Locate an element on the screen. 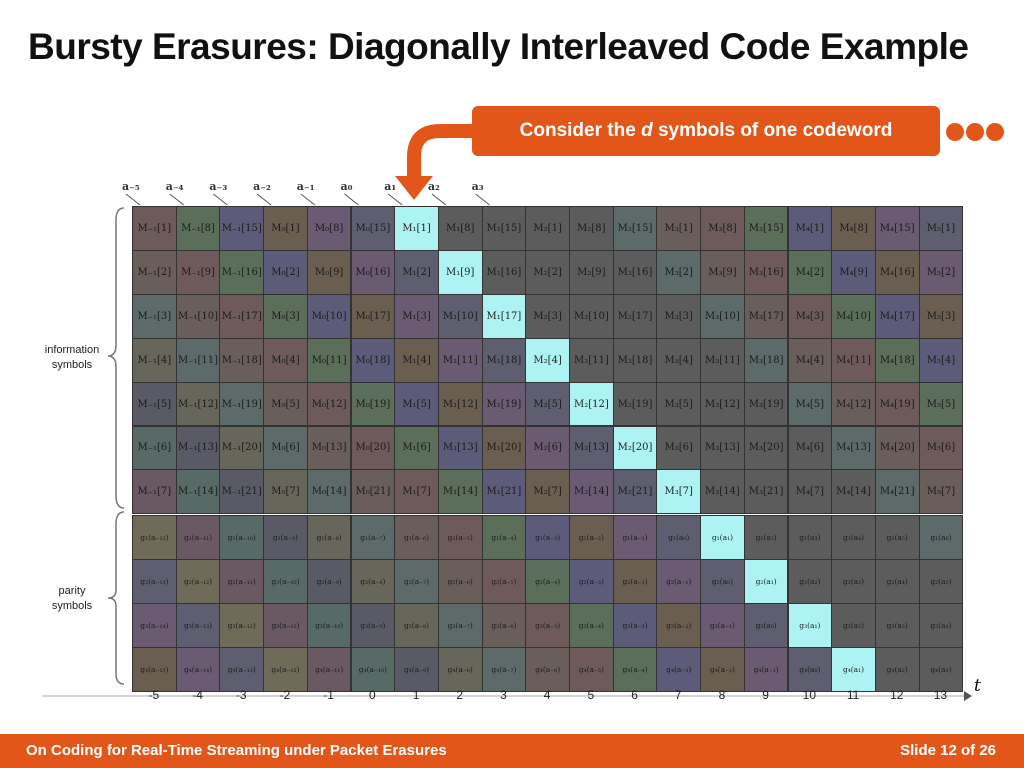  codeword-label: a₋₄ is located at coordinates (174, 186).